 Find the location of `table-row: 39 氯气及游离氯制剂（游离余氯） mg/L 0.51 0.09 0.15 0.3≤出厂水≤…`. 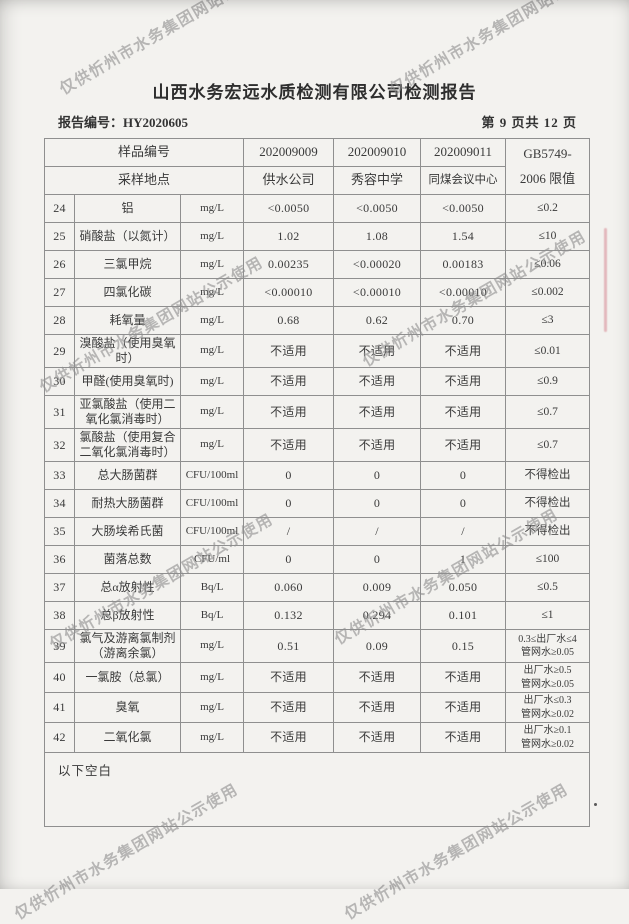

table-row: 39 氯气及游离氯制剂（游离余氯） mg/L 0.51 0.09 0.15 0.3≤出厂水≤… is located at coordinates (317, 646).